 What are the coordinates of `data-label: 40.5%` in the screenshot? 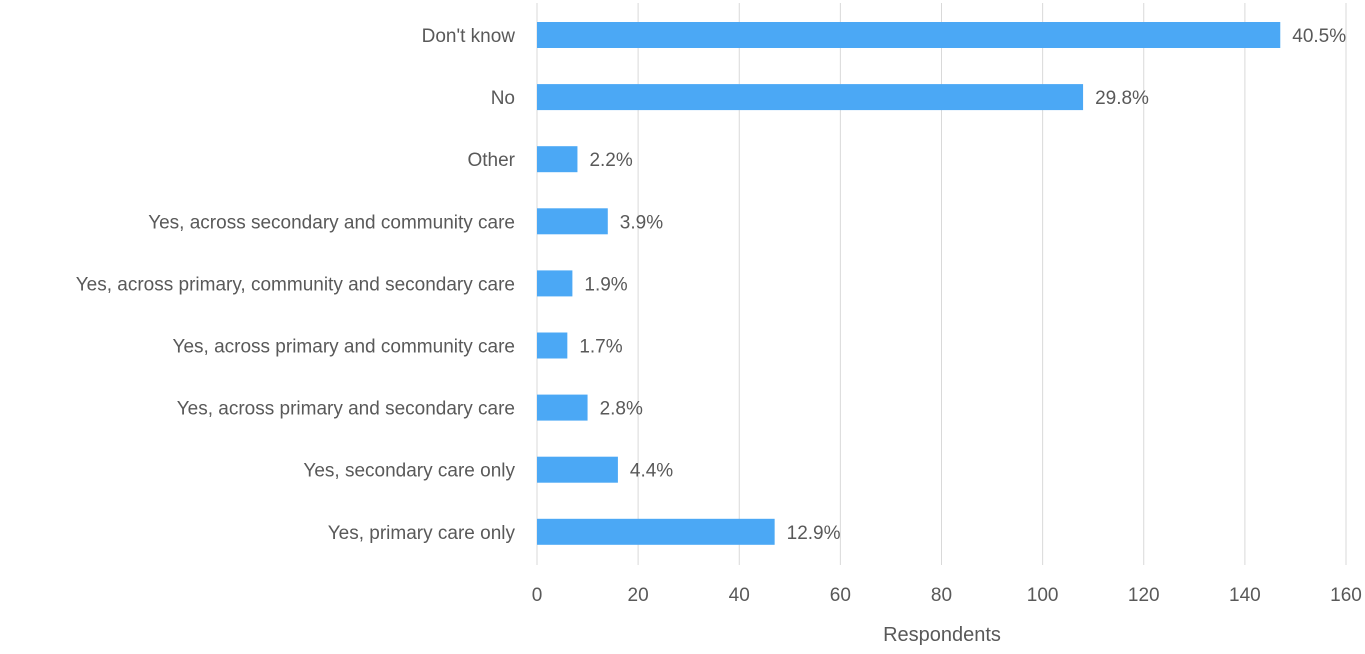 It's located at (1319, 36).